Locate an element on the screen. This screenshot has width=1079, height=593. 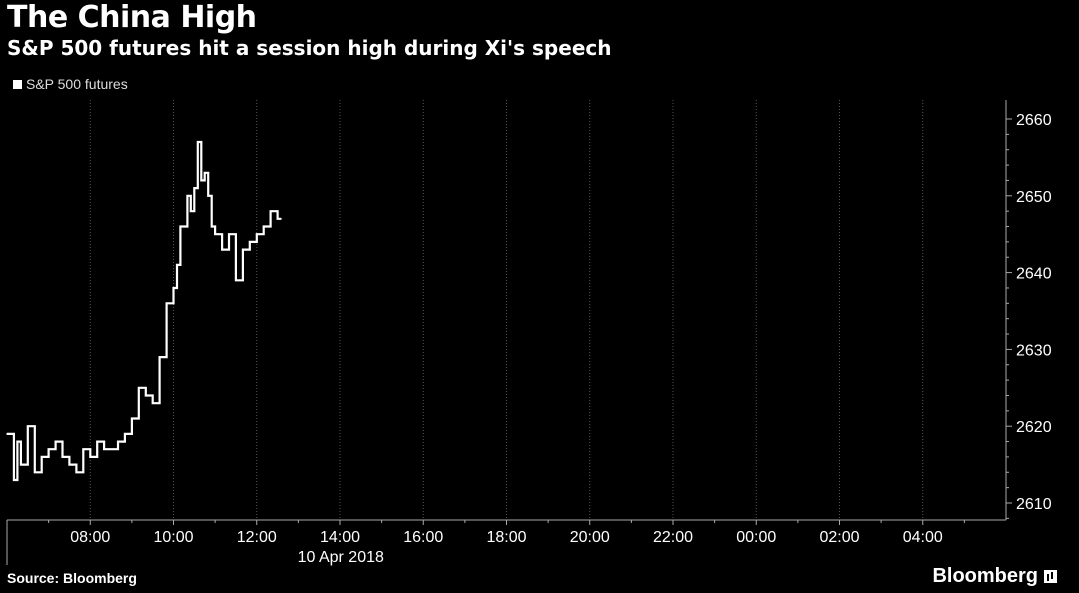
y-tick-label: 2660 is located at coordinates (1034, 120).